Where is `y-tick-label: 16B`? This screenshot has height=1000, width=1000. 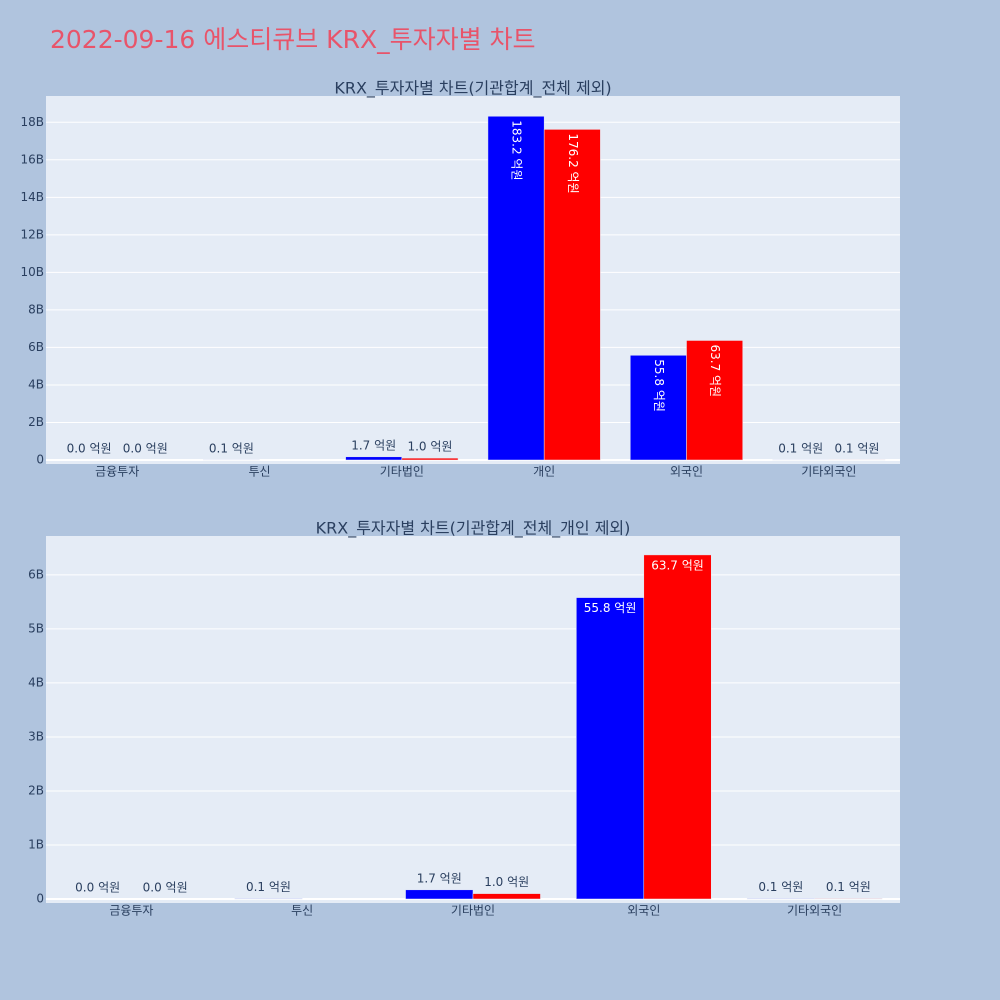 y-tick-label: 16B is located at coordinates (32, 159).